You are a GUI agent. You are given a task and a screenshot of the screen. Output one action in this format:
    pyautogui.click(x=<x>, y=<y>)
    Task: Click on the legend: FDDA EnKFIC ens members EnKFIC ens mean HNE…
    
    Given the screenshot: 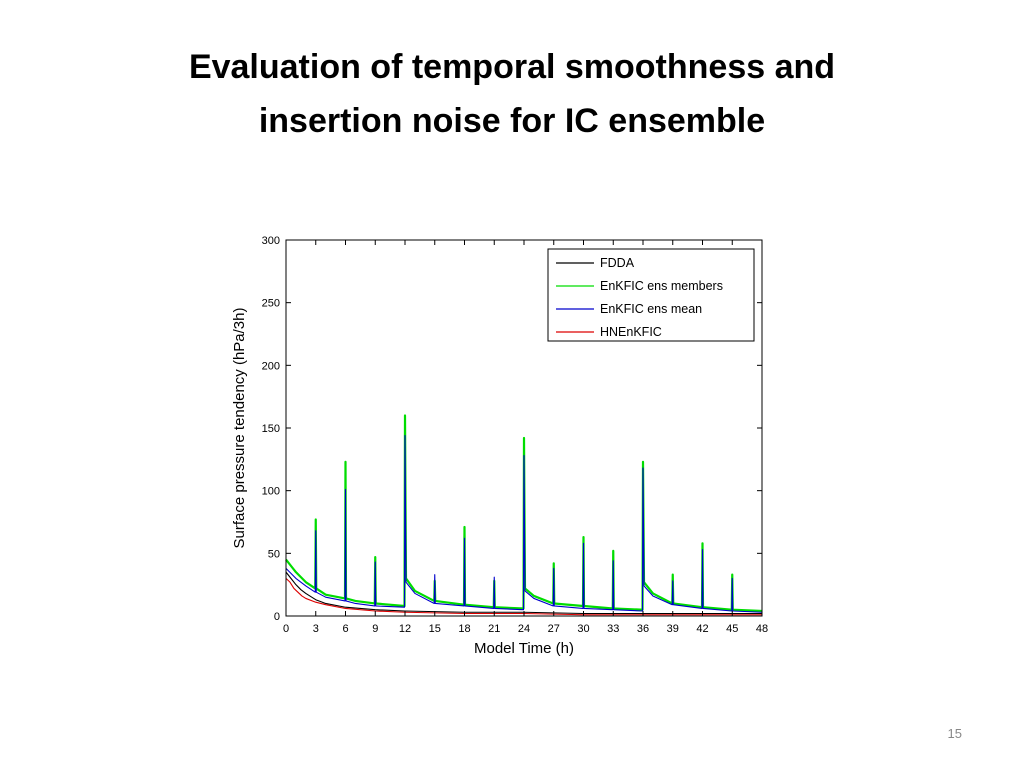 What is the action you would take?
    pyautogui.click(x=651, y=295)
    